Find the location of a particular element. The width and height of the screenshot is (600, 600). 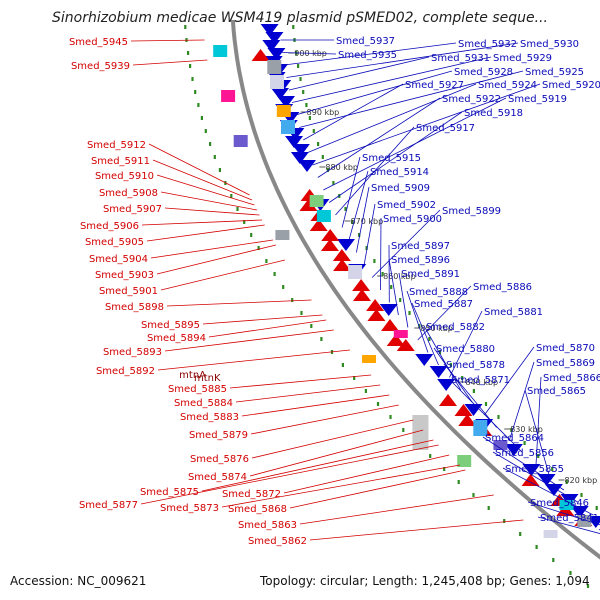

left-gene-label: Smed_5877 is located at coordinates (108, 505).